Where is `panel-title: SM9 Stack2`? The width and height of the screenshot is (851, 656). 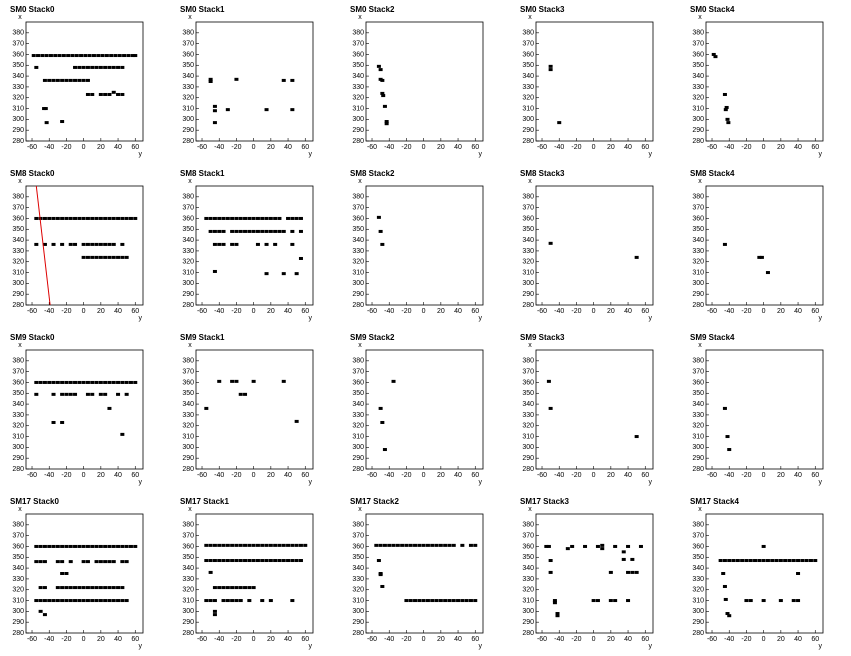 panel-title: SM9 Stack2 is located at coordinates (372, 337).